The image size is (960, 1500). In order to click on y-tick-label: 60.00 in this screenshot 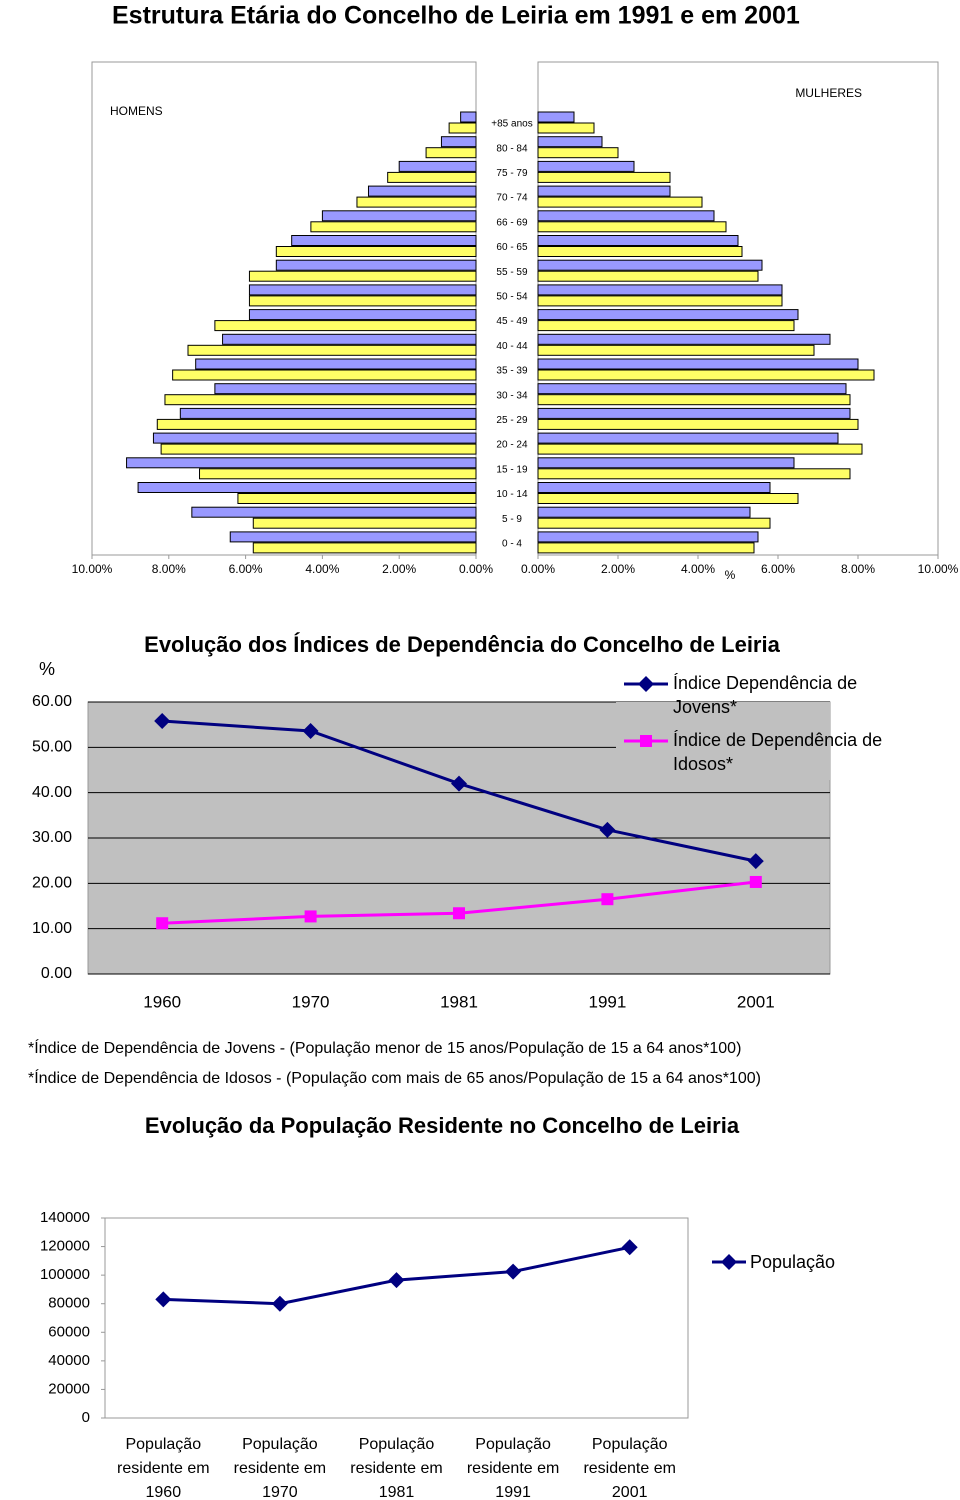, I will do `click(52, 701)`.